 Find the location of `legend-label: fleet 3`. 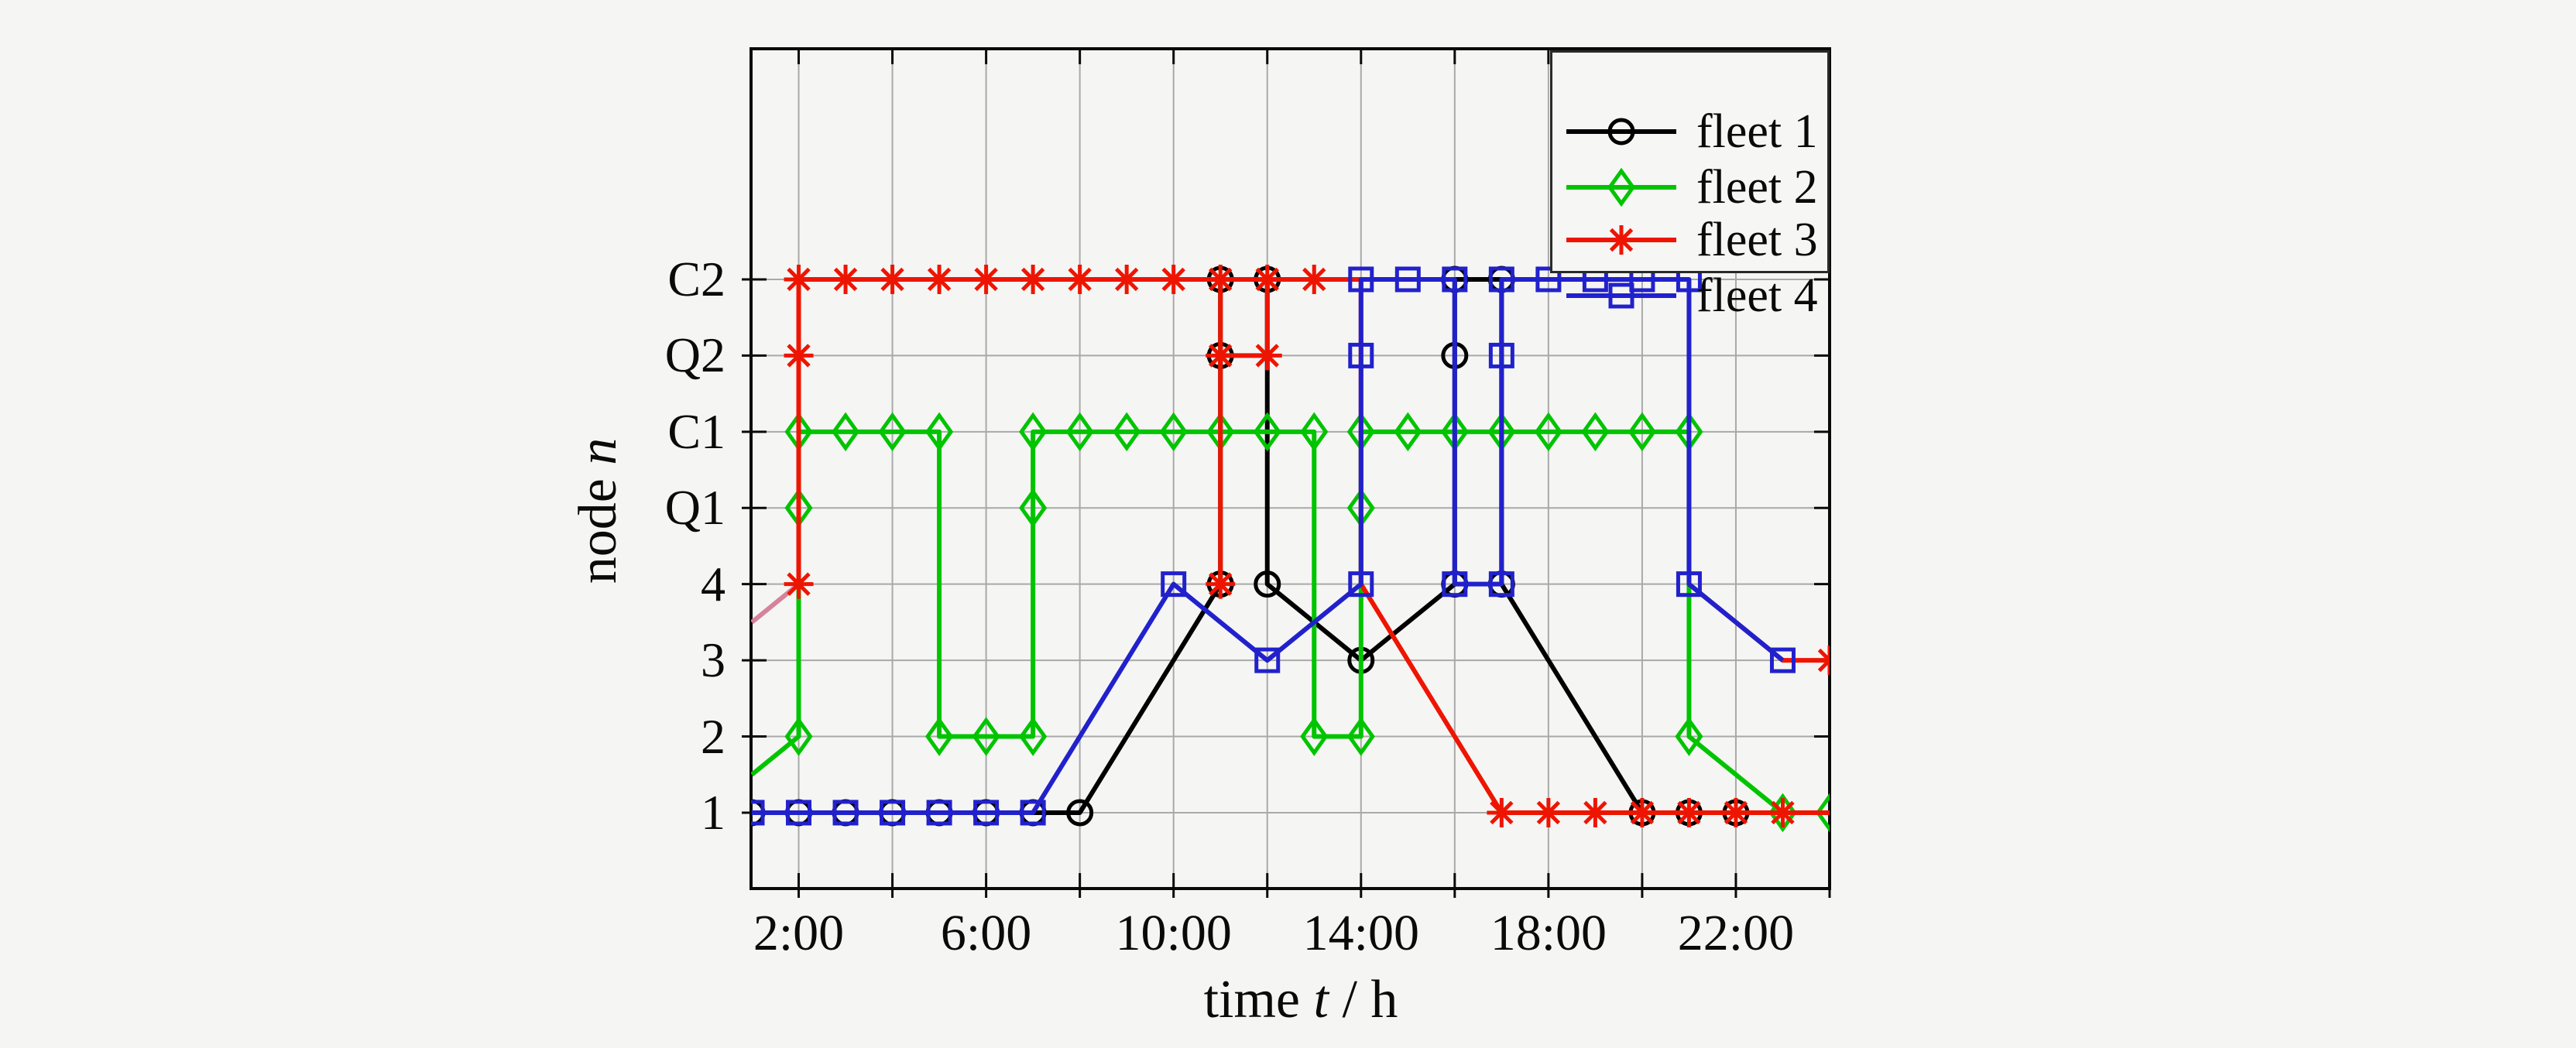

legend-label: fleet 3 is located at coordinates (1757, 239).